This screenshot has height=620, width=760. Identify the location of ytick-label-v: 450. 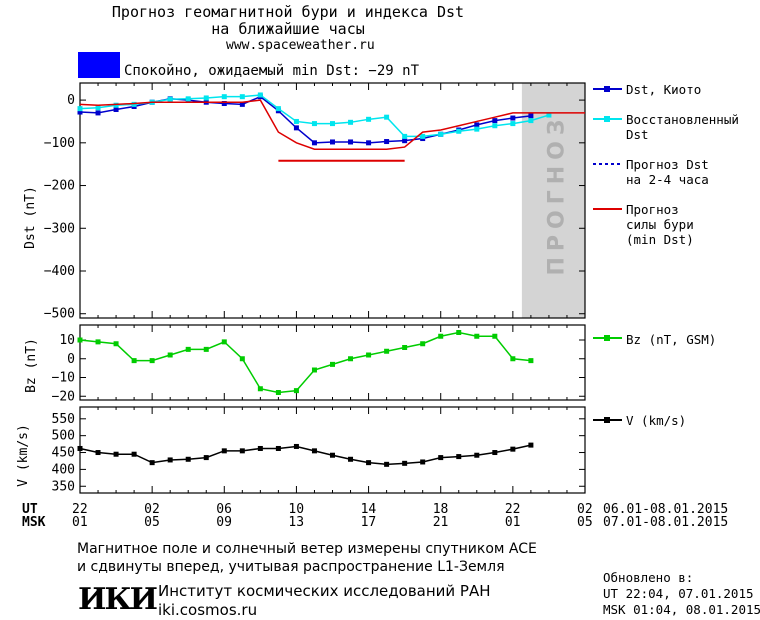
(63, 453).